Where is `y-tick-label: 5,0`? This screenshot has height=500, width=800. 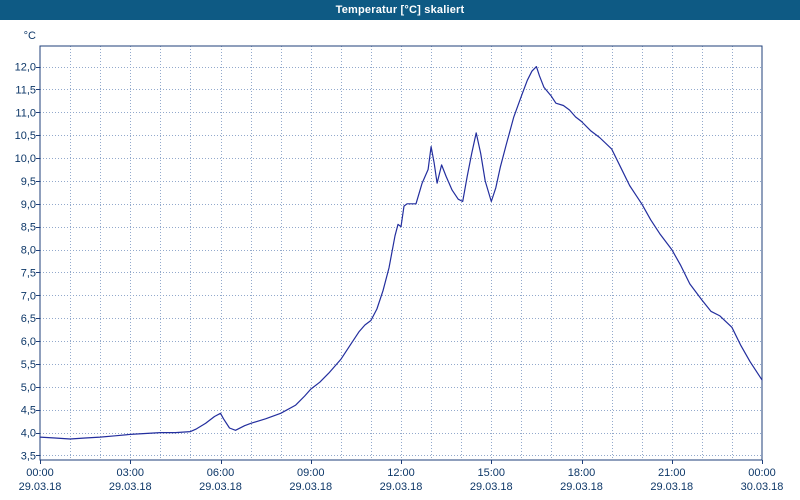 y-tick-label: 5,0 is located at coordinates (28, 388).